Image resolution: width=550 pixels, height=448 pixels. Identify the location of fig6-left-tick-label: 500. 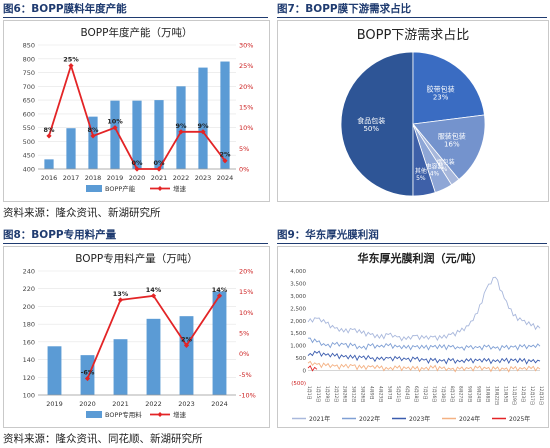
(29, 142).